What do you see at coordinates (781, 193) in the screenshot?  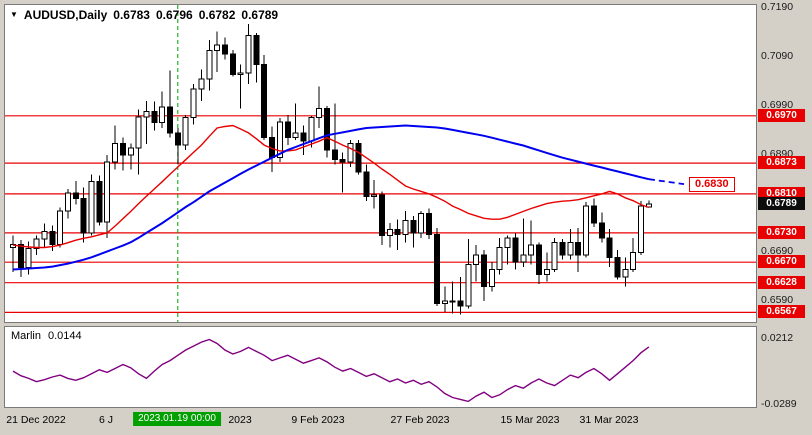 I see `level-price-label: 0.6810` at bounding box center [781, 193].